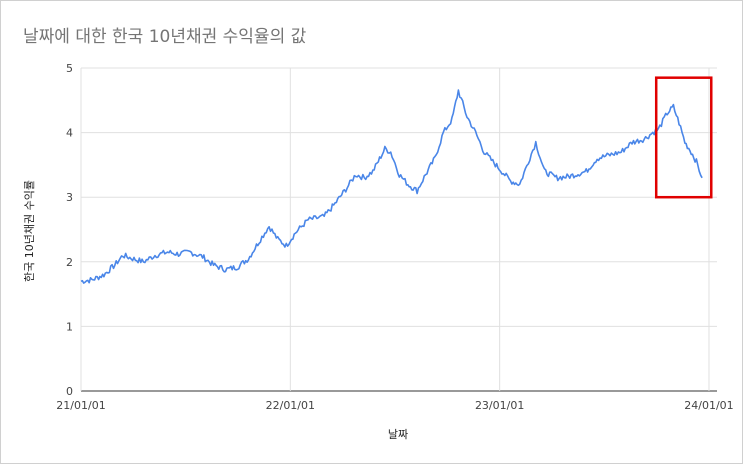 This screenshot has width=743, height=467. Describe the element at coordinates (69, 391) in the screenshot. I see `y-tick-label: 0` at that location.